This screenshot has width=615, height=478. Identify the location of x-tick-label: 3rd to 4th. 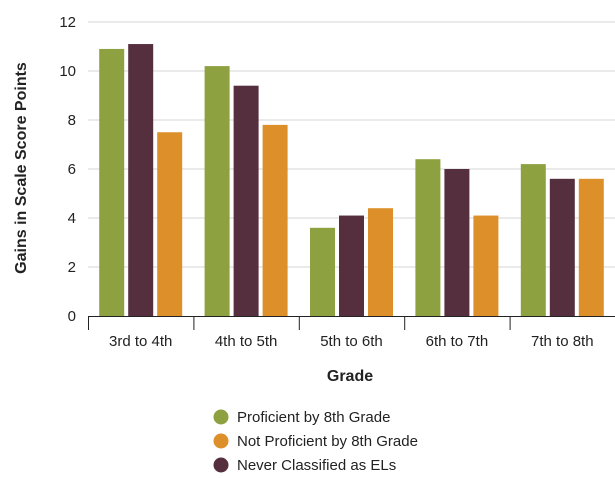
(140, 341).